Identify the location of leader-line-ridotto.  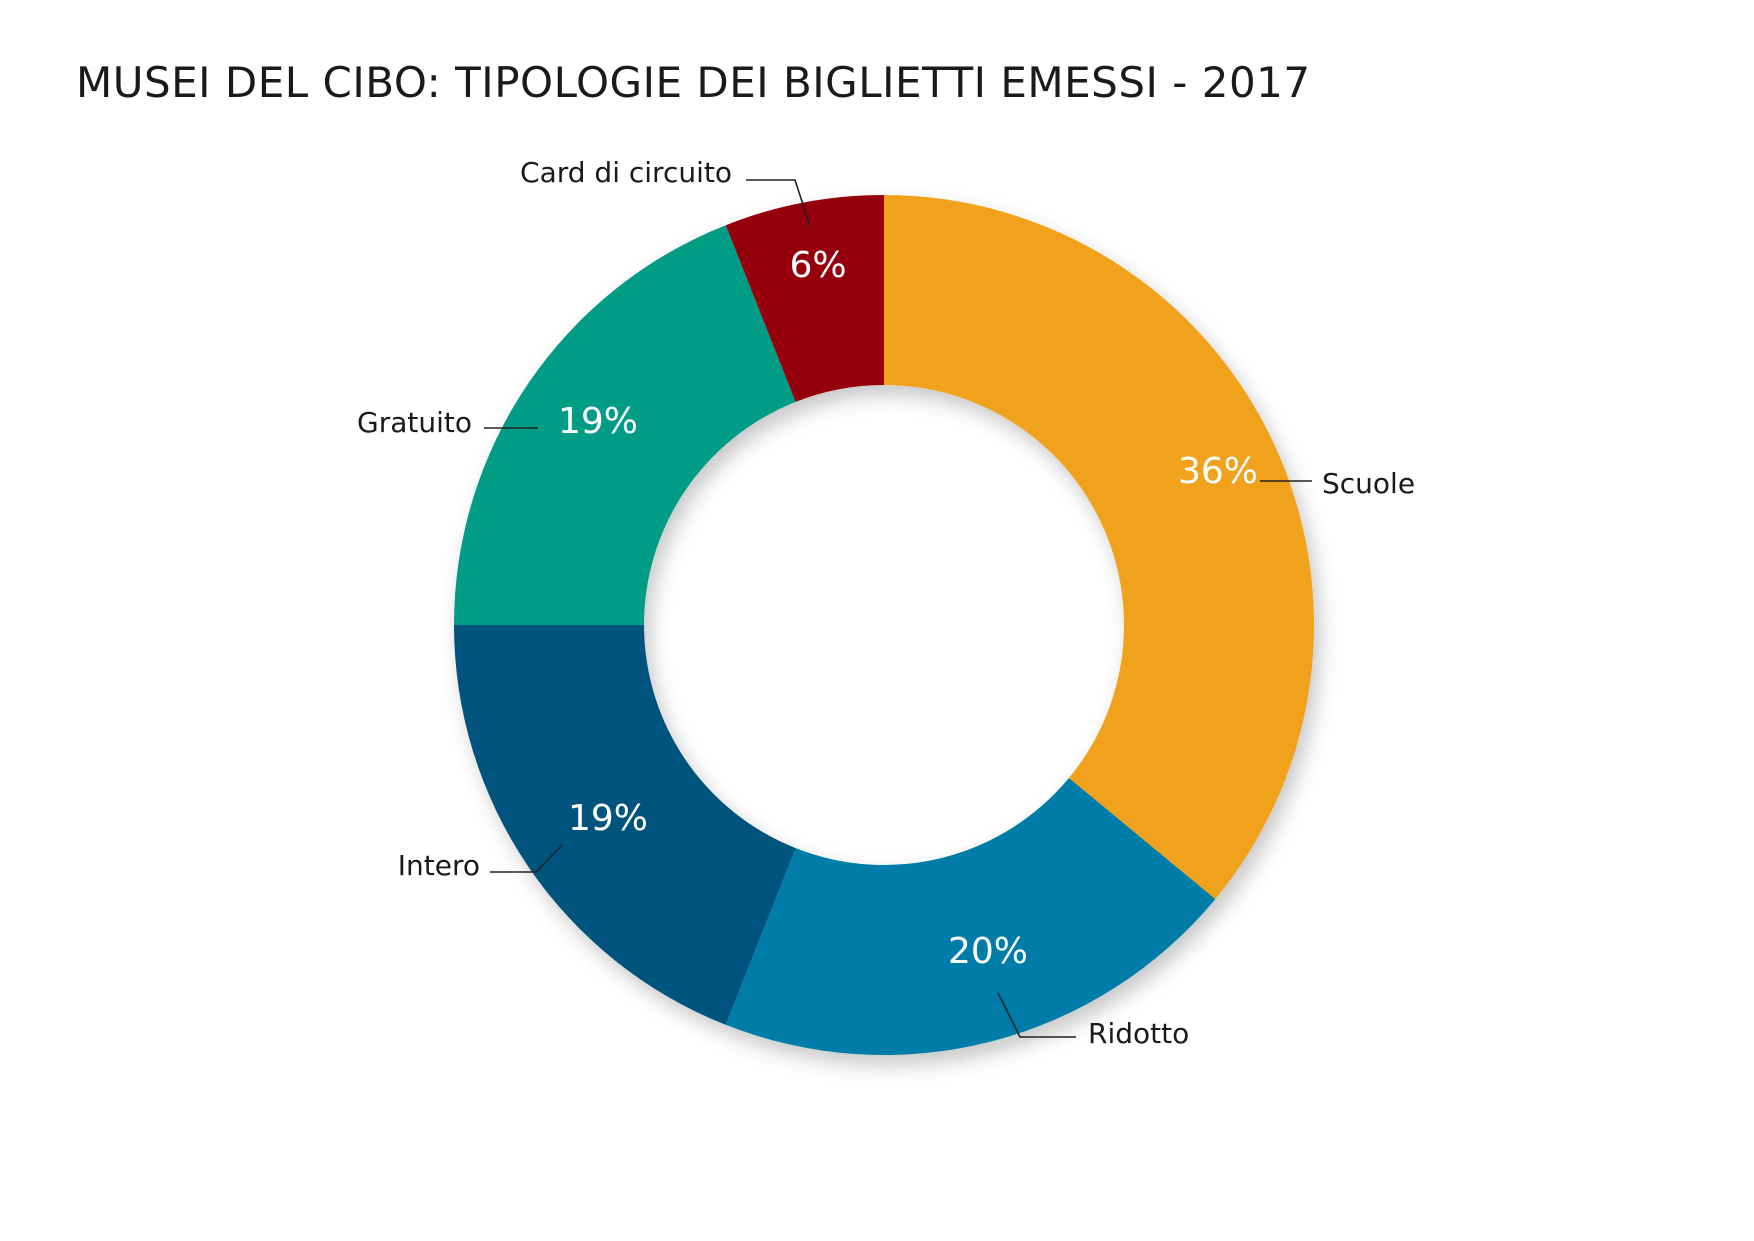
(1036, 1015).